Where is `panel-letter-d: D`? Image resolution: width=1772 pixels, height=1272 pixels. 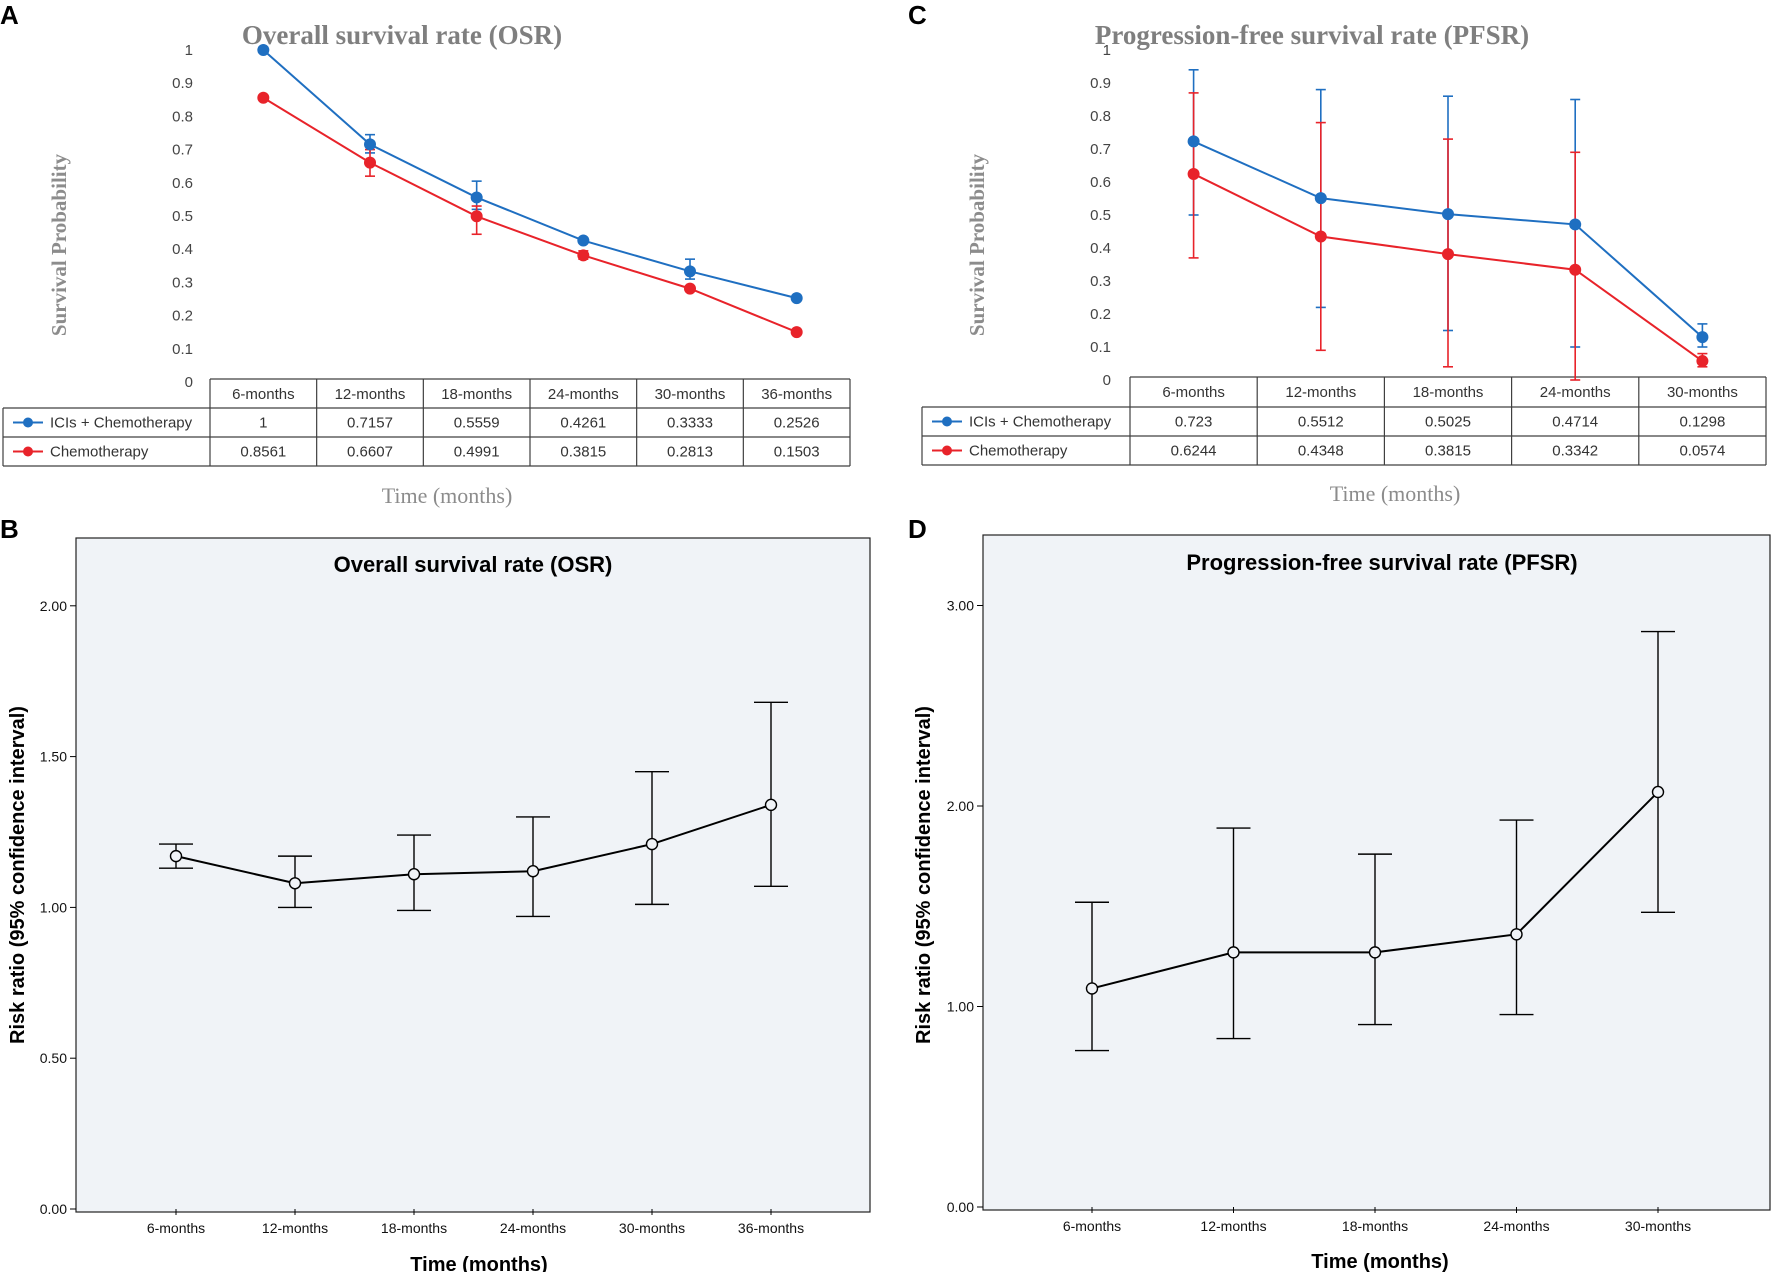
panel-letter-d: D is located at coordinates (917, 529).